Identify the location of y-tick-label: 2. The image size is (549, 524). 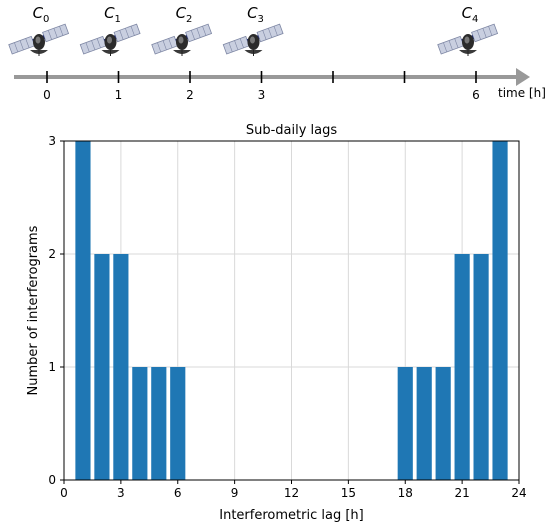
(52, 254).